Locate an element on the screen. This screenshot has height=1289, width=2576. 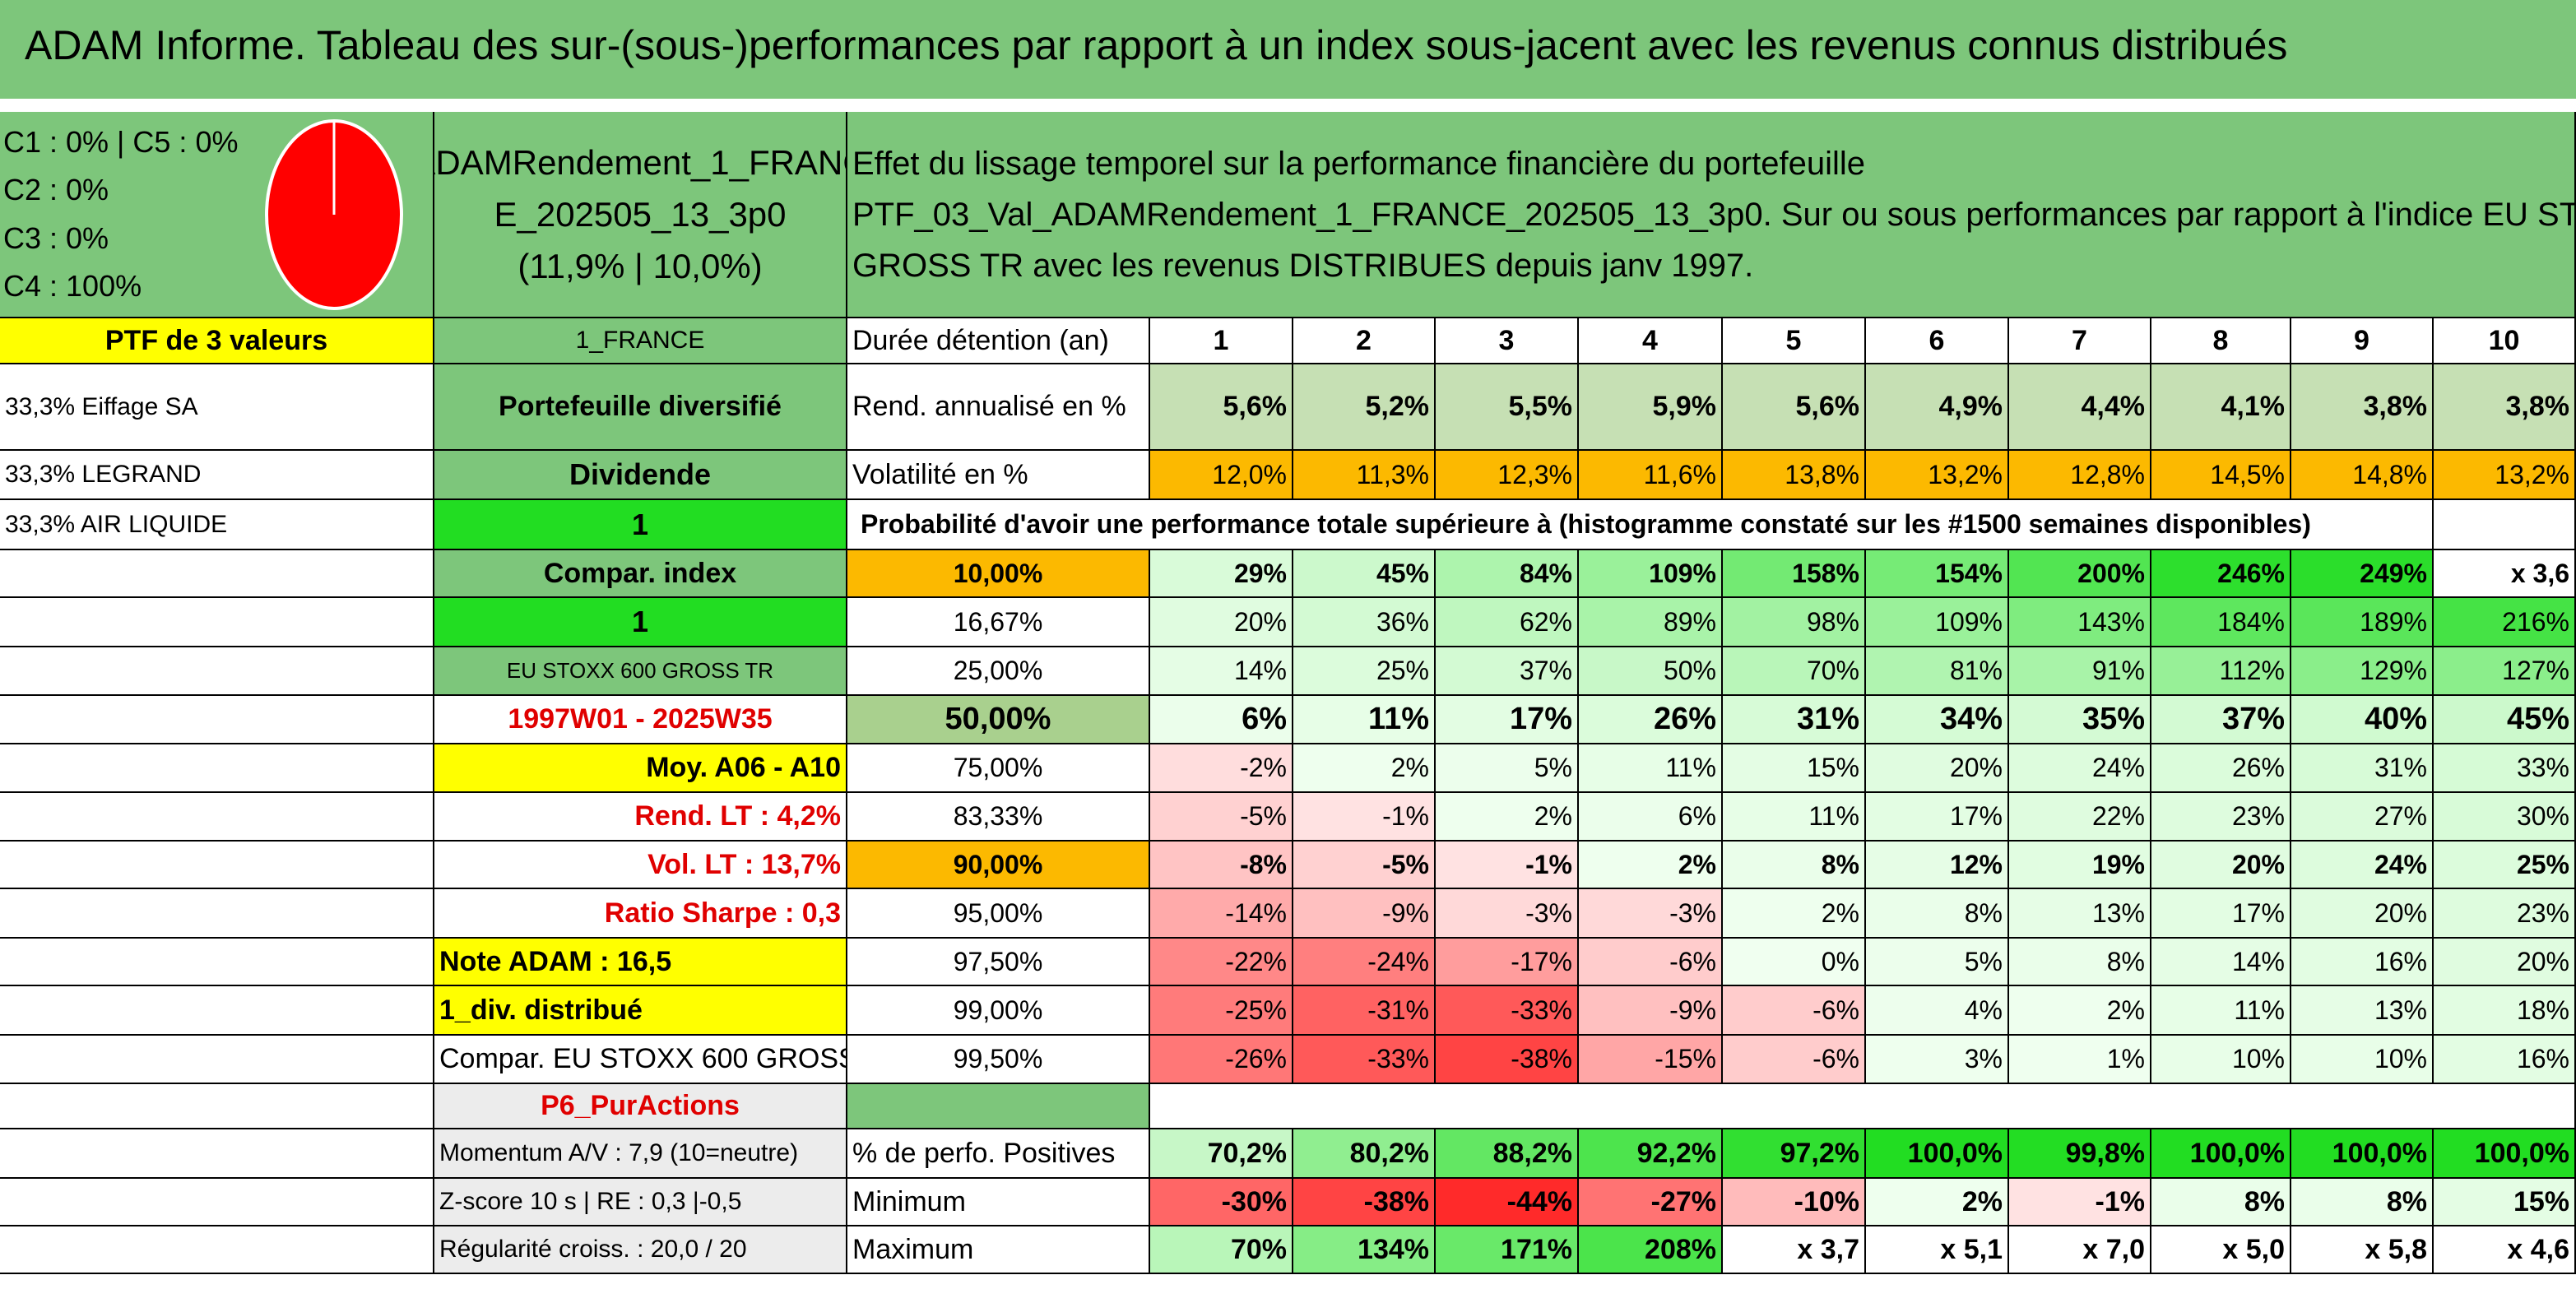
quantile-7-year-7: 19% is located at coordinates (2080, 865).